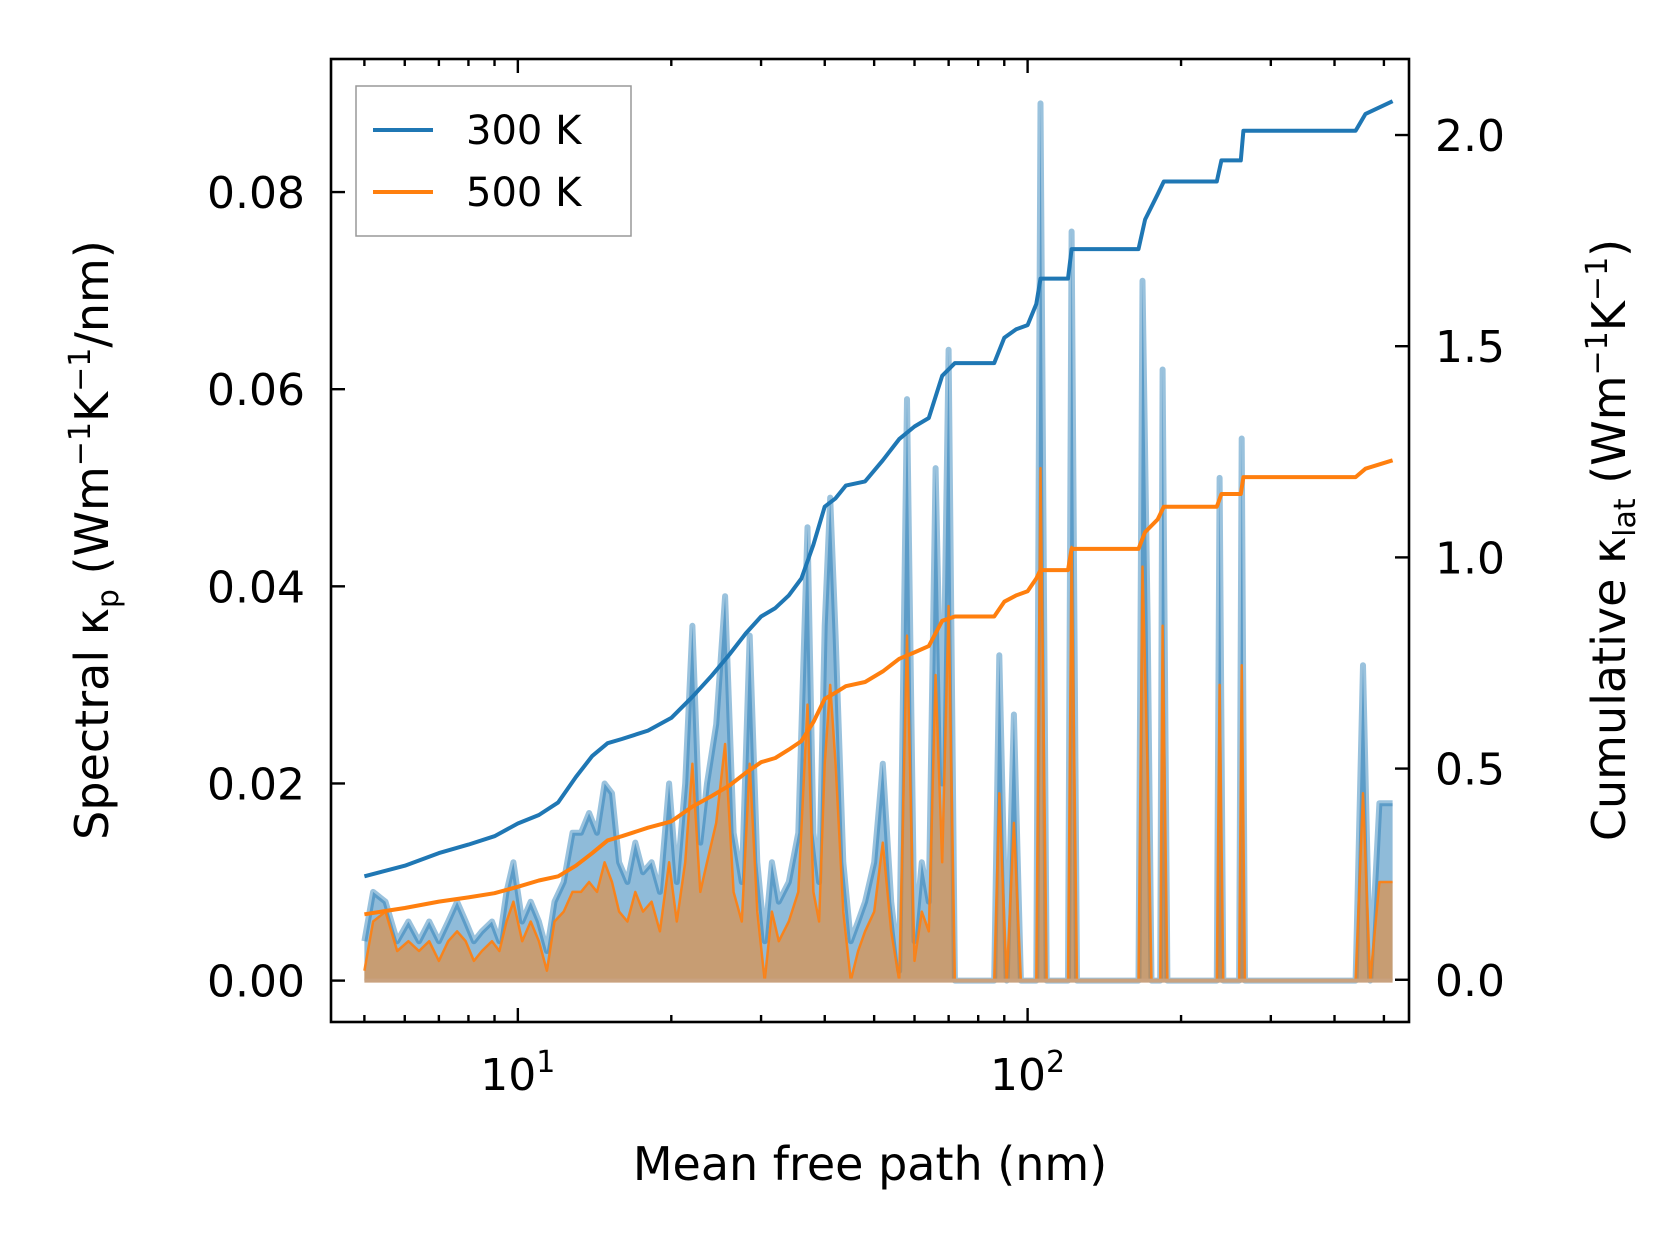 Image resolution: width=1679 pixels, height=1254 pixels. Describe the element at coordinates (1611, 540) in the screenshot. I see `y-axis-right-title: Cumulative κlat (Wm−1K−1)` at that location.